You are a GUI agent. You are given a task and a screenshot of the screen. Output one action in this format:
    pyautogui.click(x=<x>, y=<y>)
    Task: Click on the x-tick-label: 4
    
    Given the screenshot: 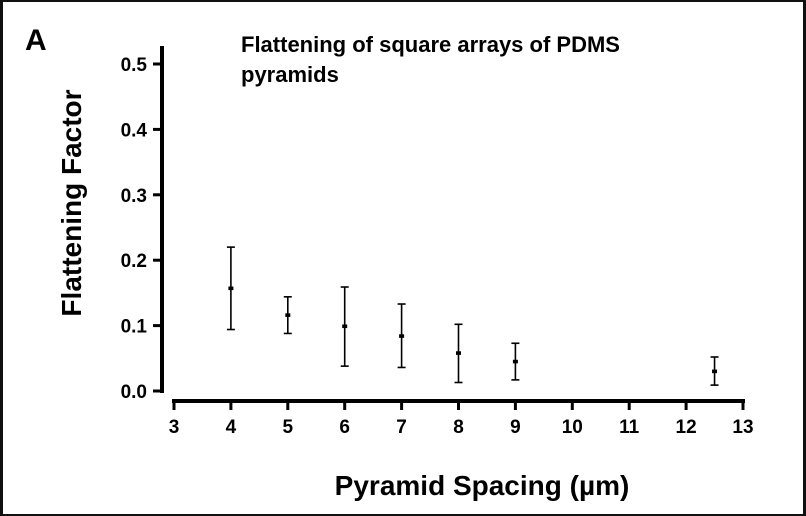 What is the action you would take?
    pyautogui.click(x=231, y=427)
    